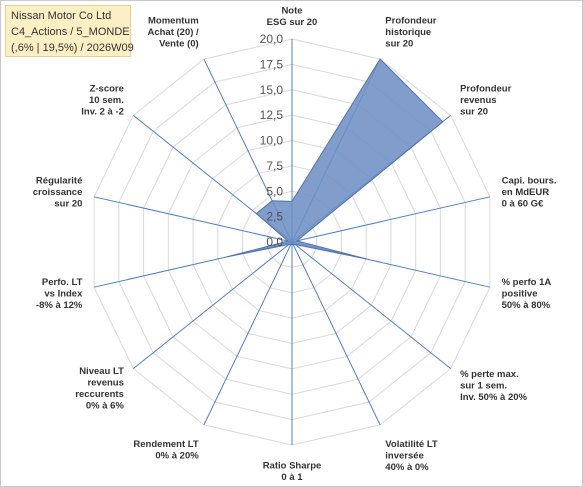  Describe the element at coordinates (292, 477) in the screenshot. I see `axis-label-line: 0 à 1` at that location.